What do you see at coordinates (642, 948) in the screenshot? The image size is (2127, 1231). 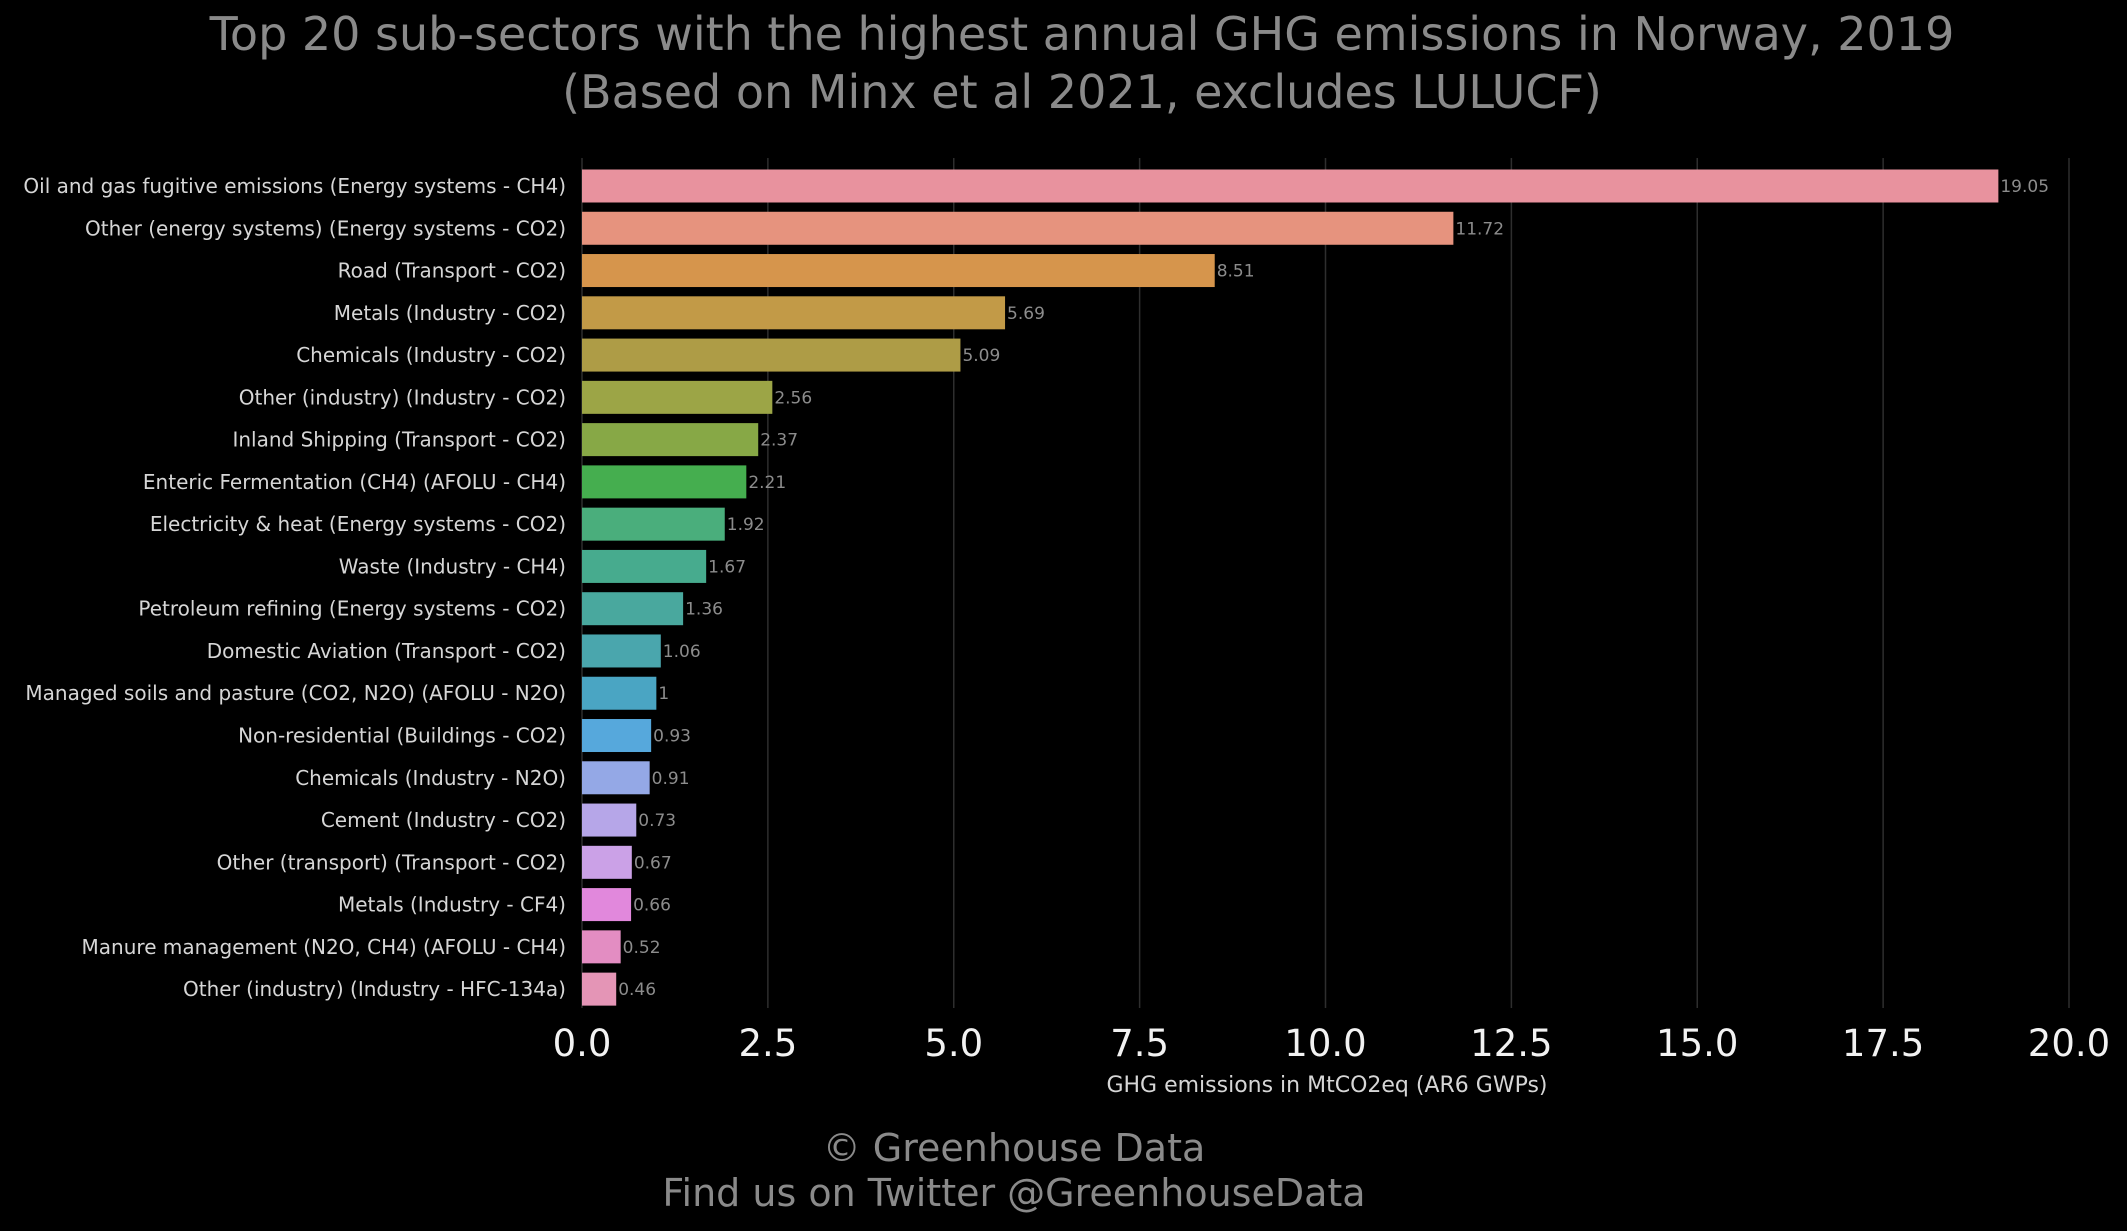 I see `value-label: 0.52` at bounding box center [642, 948].